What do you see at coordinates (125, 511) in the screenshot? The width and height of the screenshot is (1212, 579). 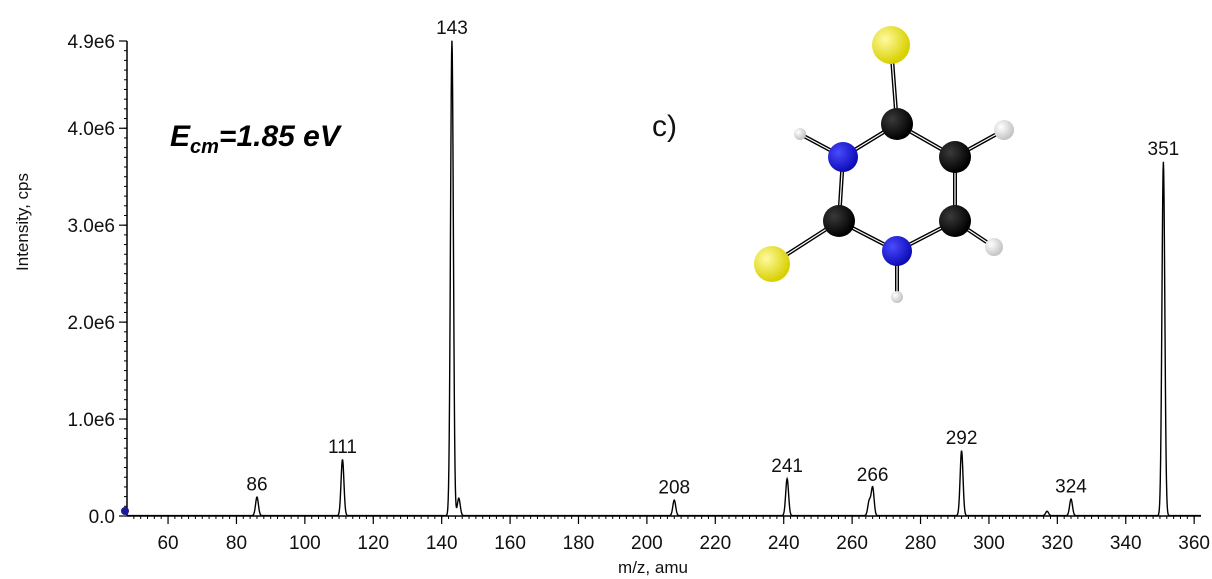 I see `origin-marker-icon` at bounding box center [125, 511].